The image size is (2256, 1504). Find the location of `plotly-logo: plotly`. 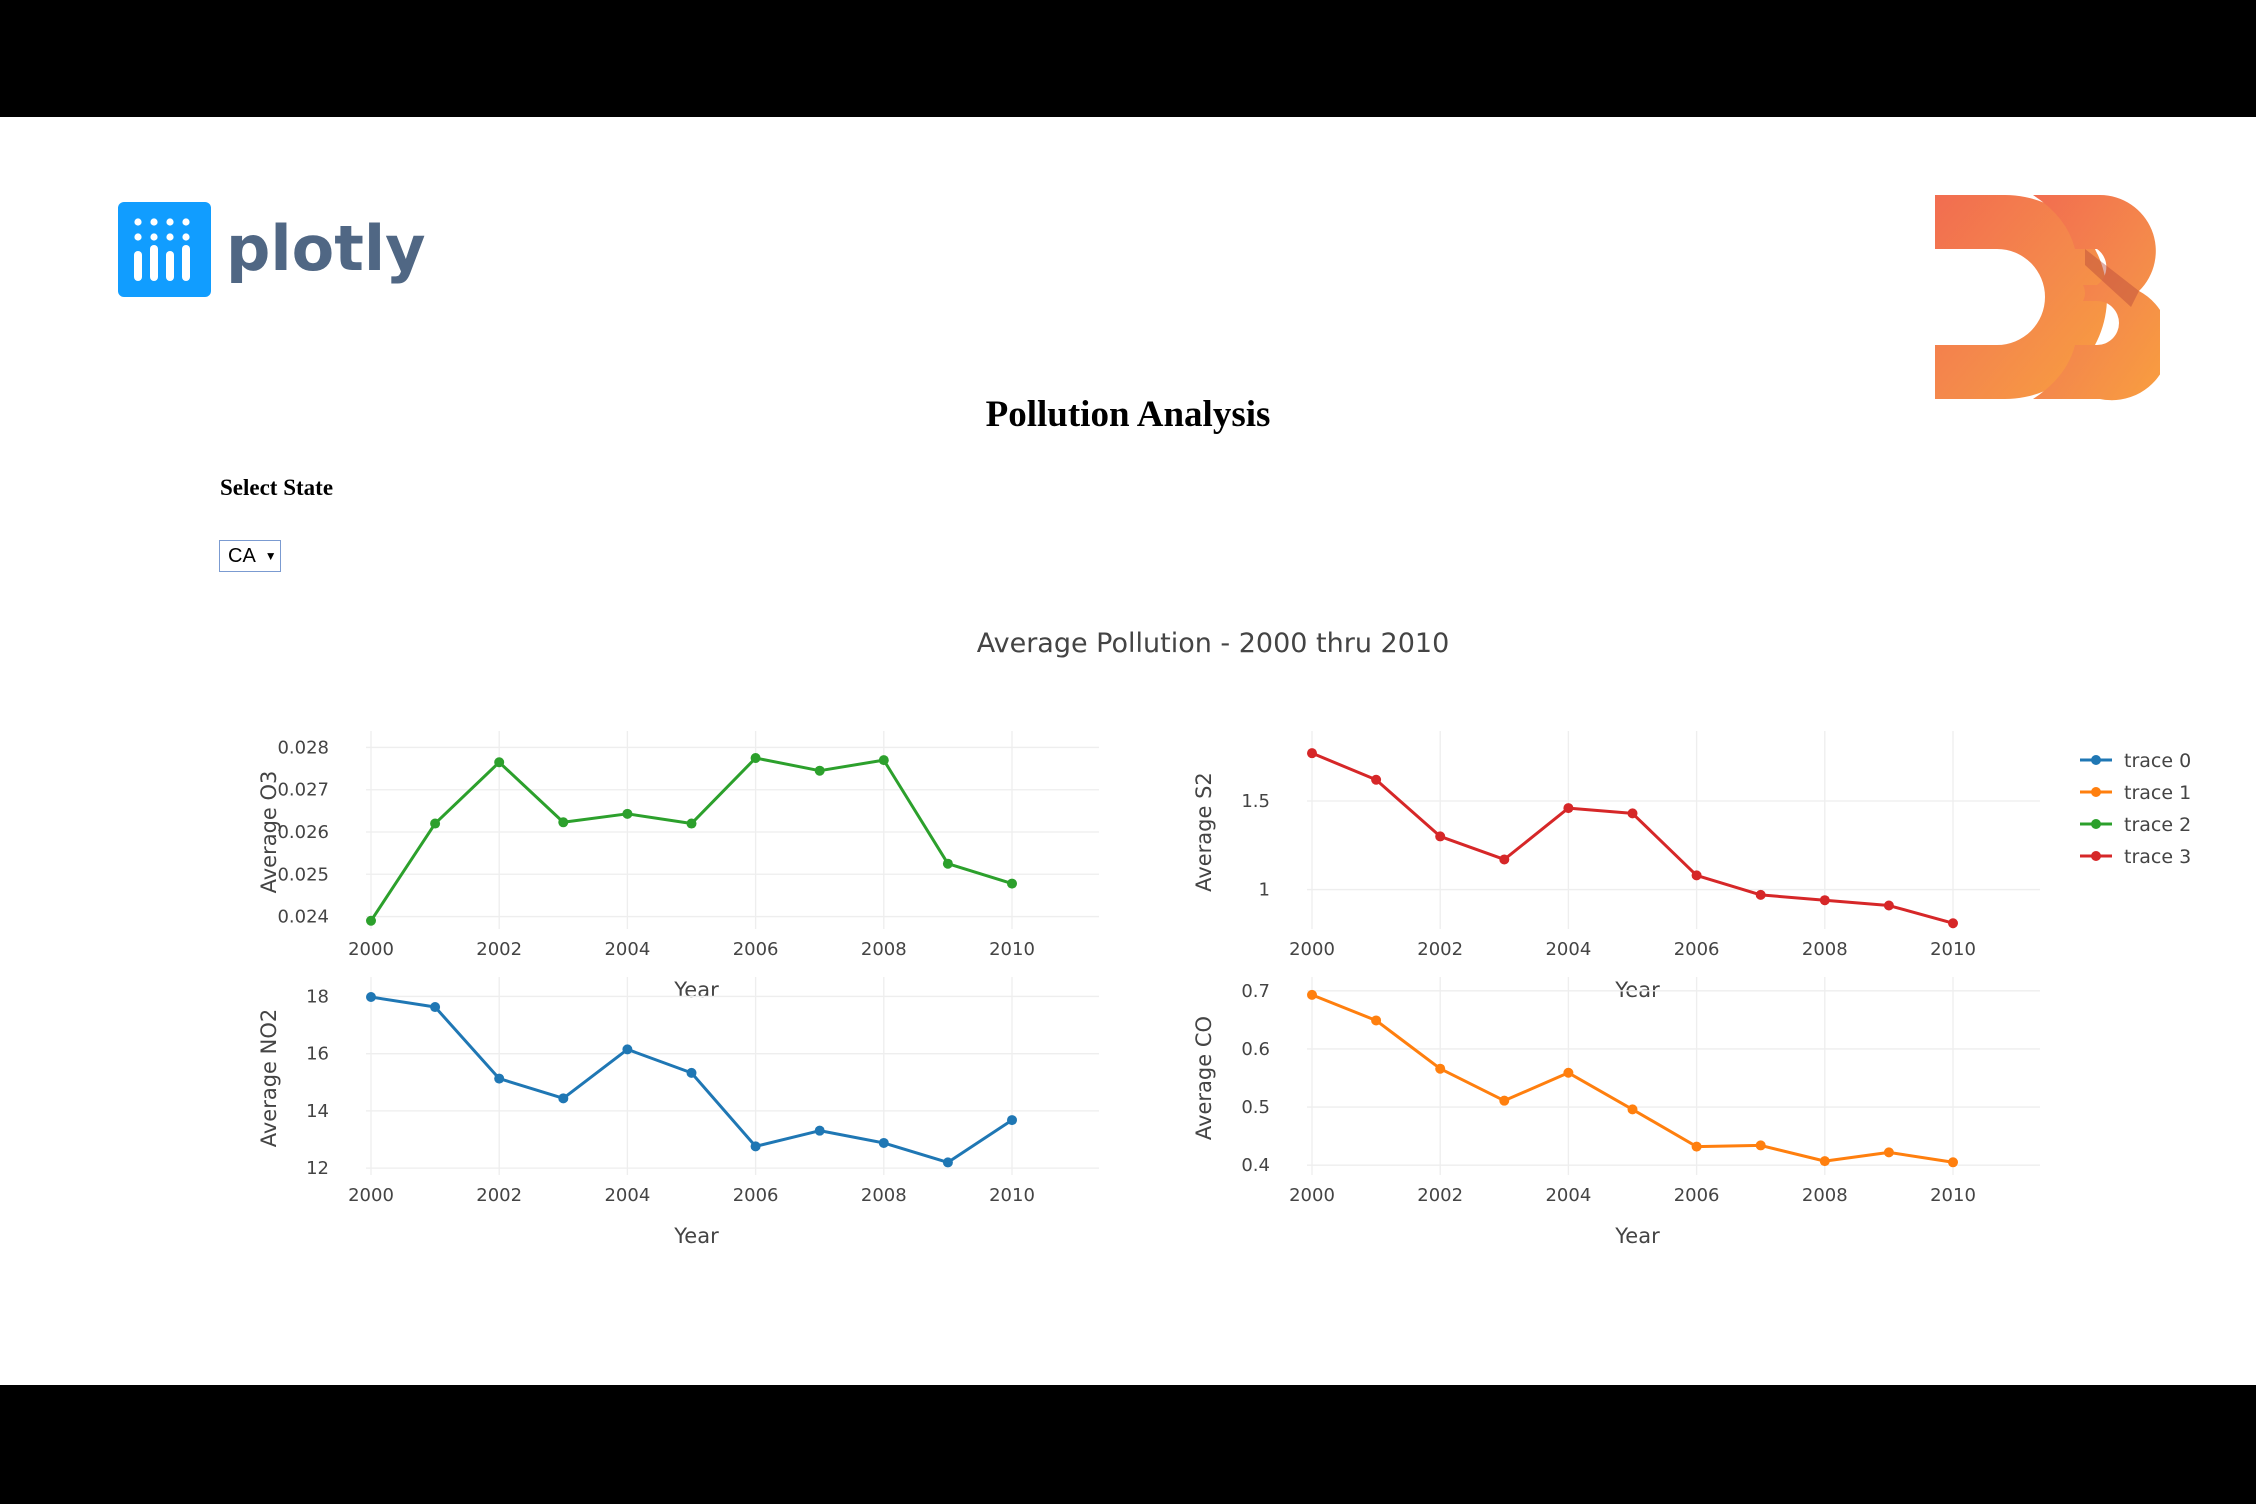

plotly-logo: plotly is located at coordinates (278, 250).